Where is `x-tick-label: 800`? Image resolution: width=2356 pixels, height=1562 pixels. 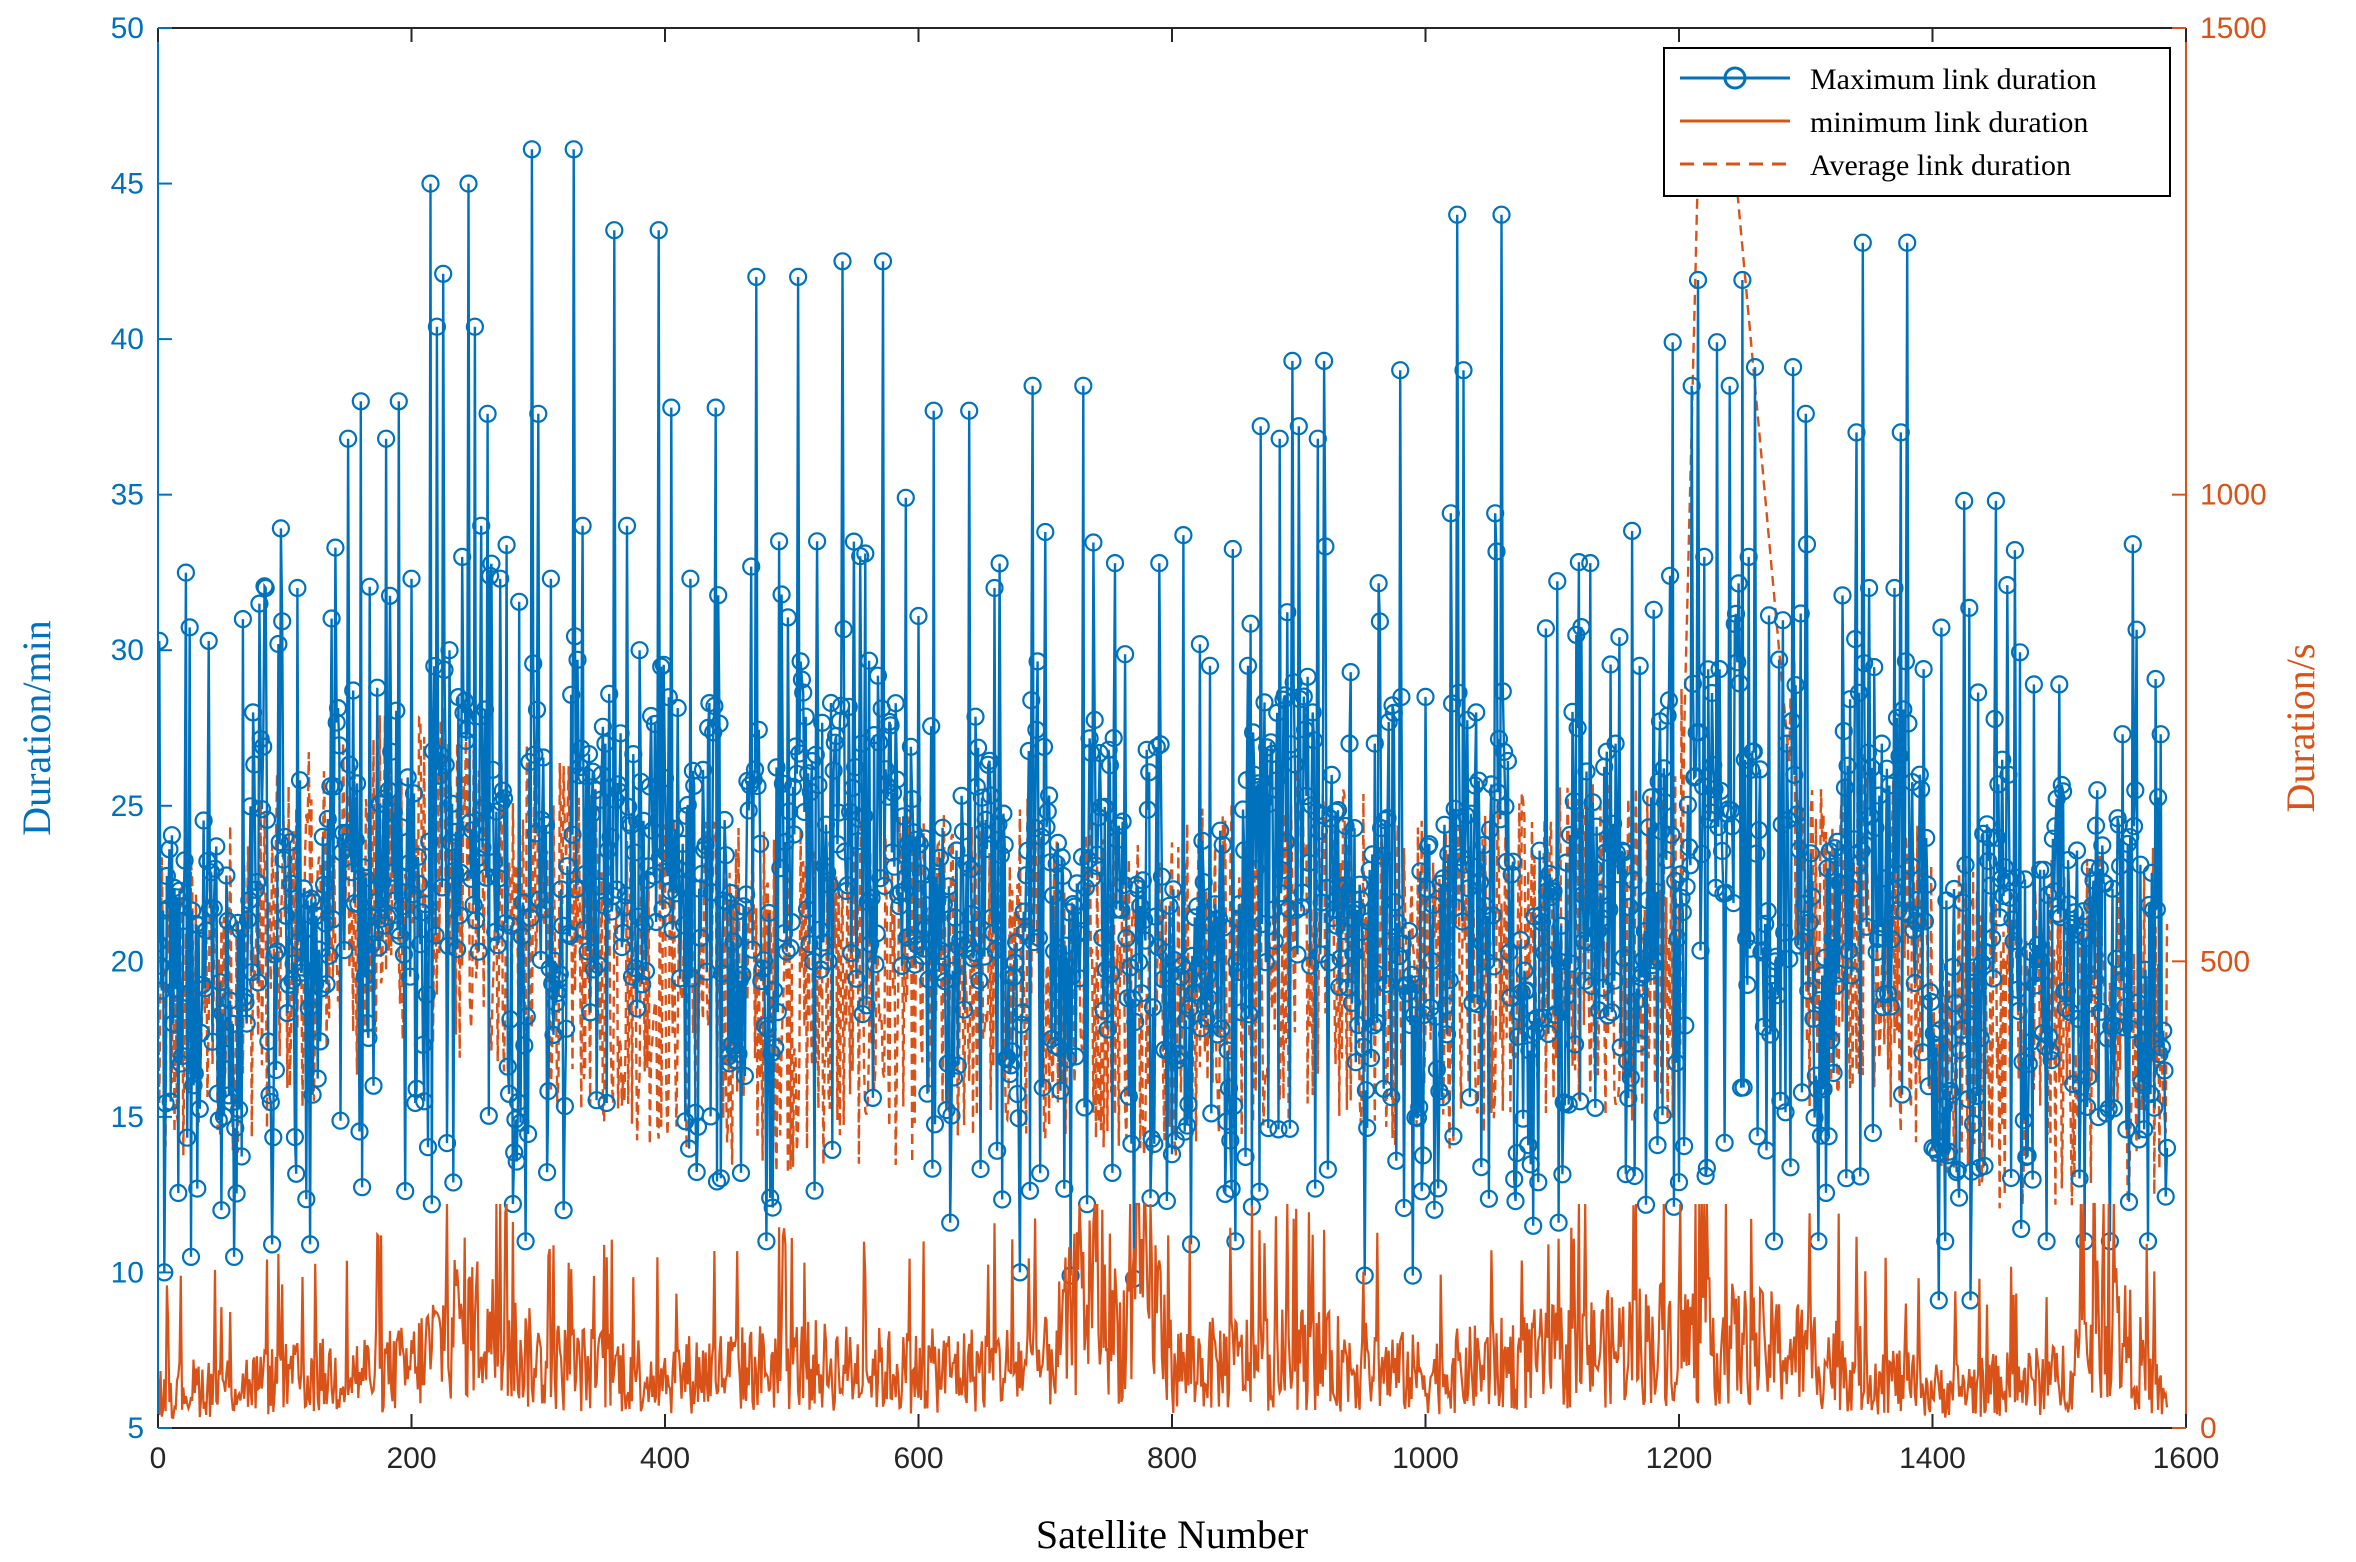
x-tick-label: 800 is located at coordinates (1172, 1458).